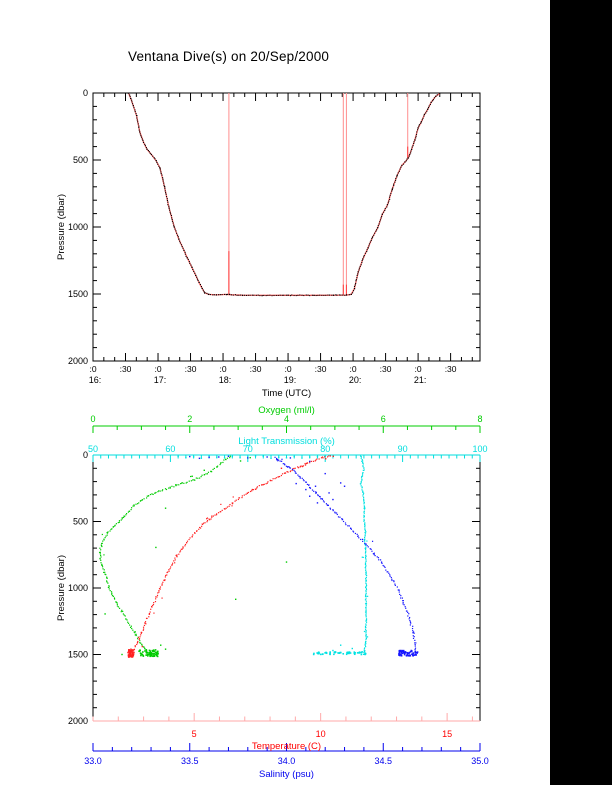 The height and width of the screenshot is (785, 612). Describe the element at coordinates (403, 449) in the screenshot. I see `light-tick-label: 90` at that location.